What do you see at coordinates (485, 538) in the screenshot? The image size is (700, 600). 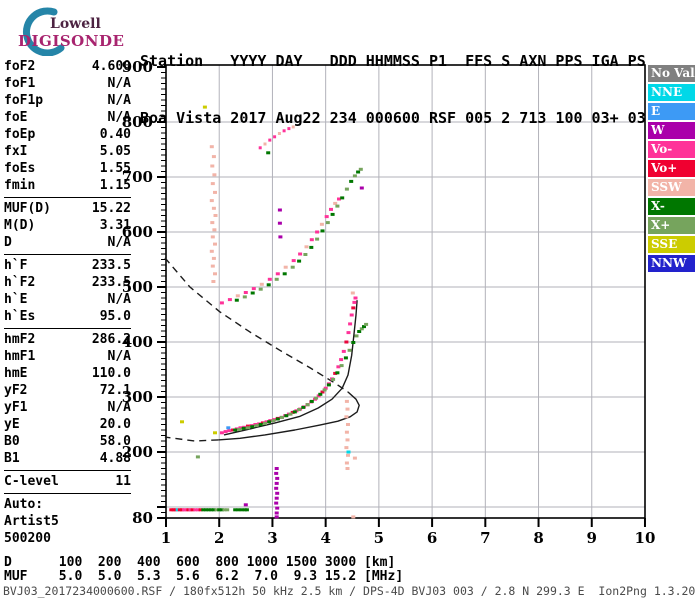 I see `x-axis-label-7: 7` at bounding box center [485, 538].